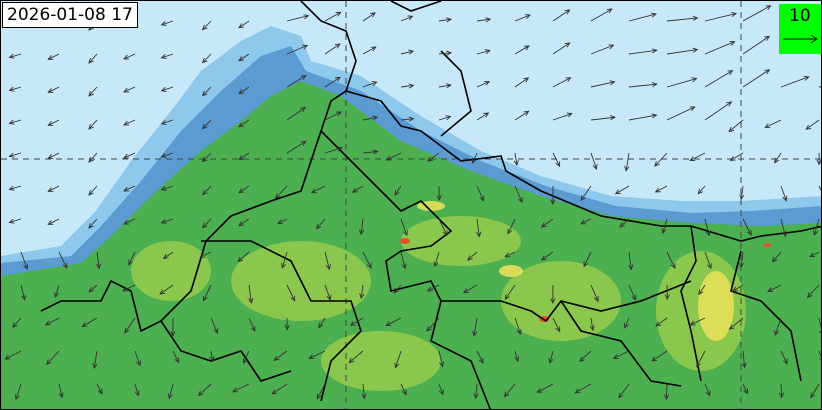 This screenshot has height=410, width=822. Describe the element at coordinates (800, 39) in the screenshot. I see `reference-arrow-icon` at that location.